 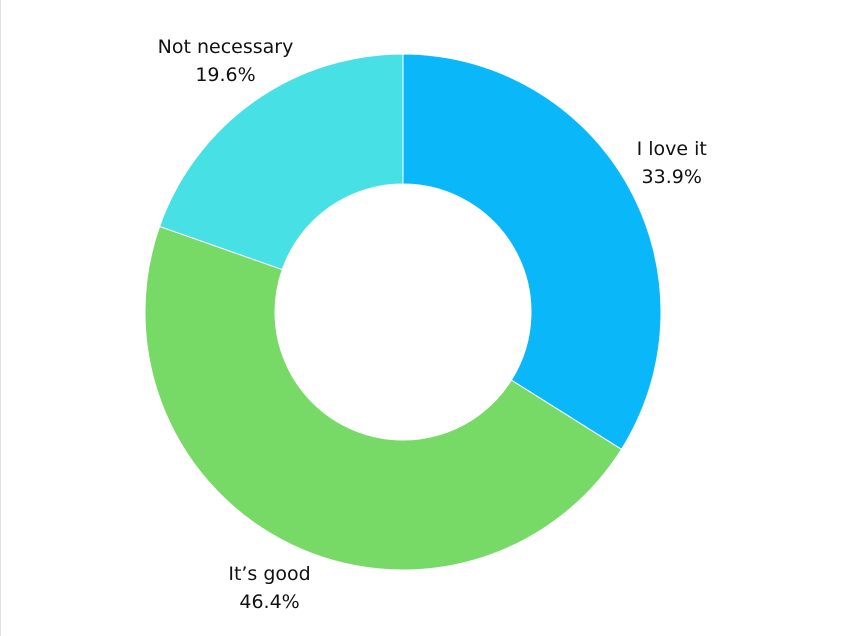 What do you see at coordinates (269, 602) in the screenshot?
I see `slice-value-label: 46.4%` at bounding box center [269, 602].